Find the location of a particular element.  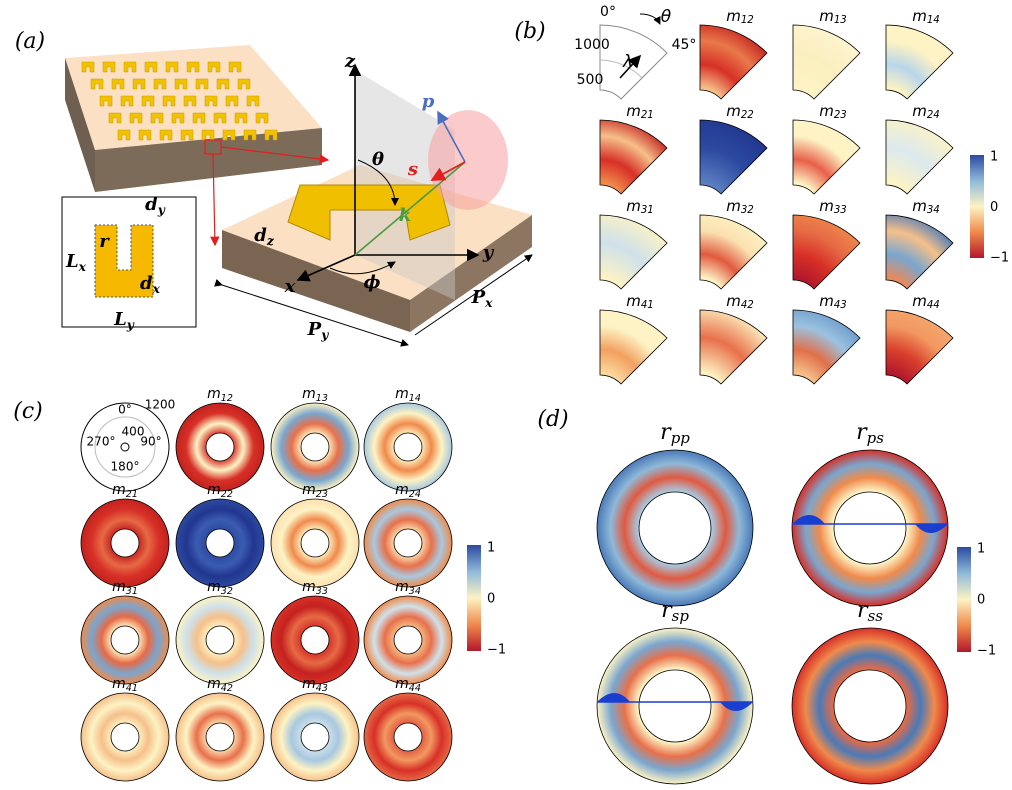

schematic-label: y is located at coordinates (488, 252).